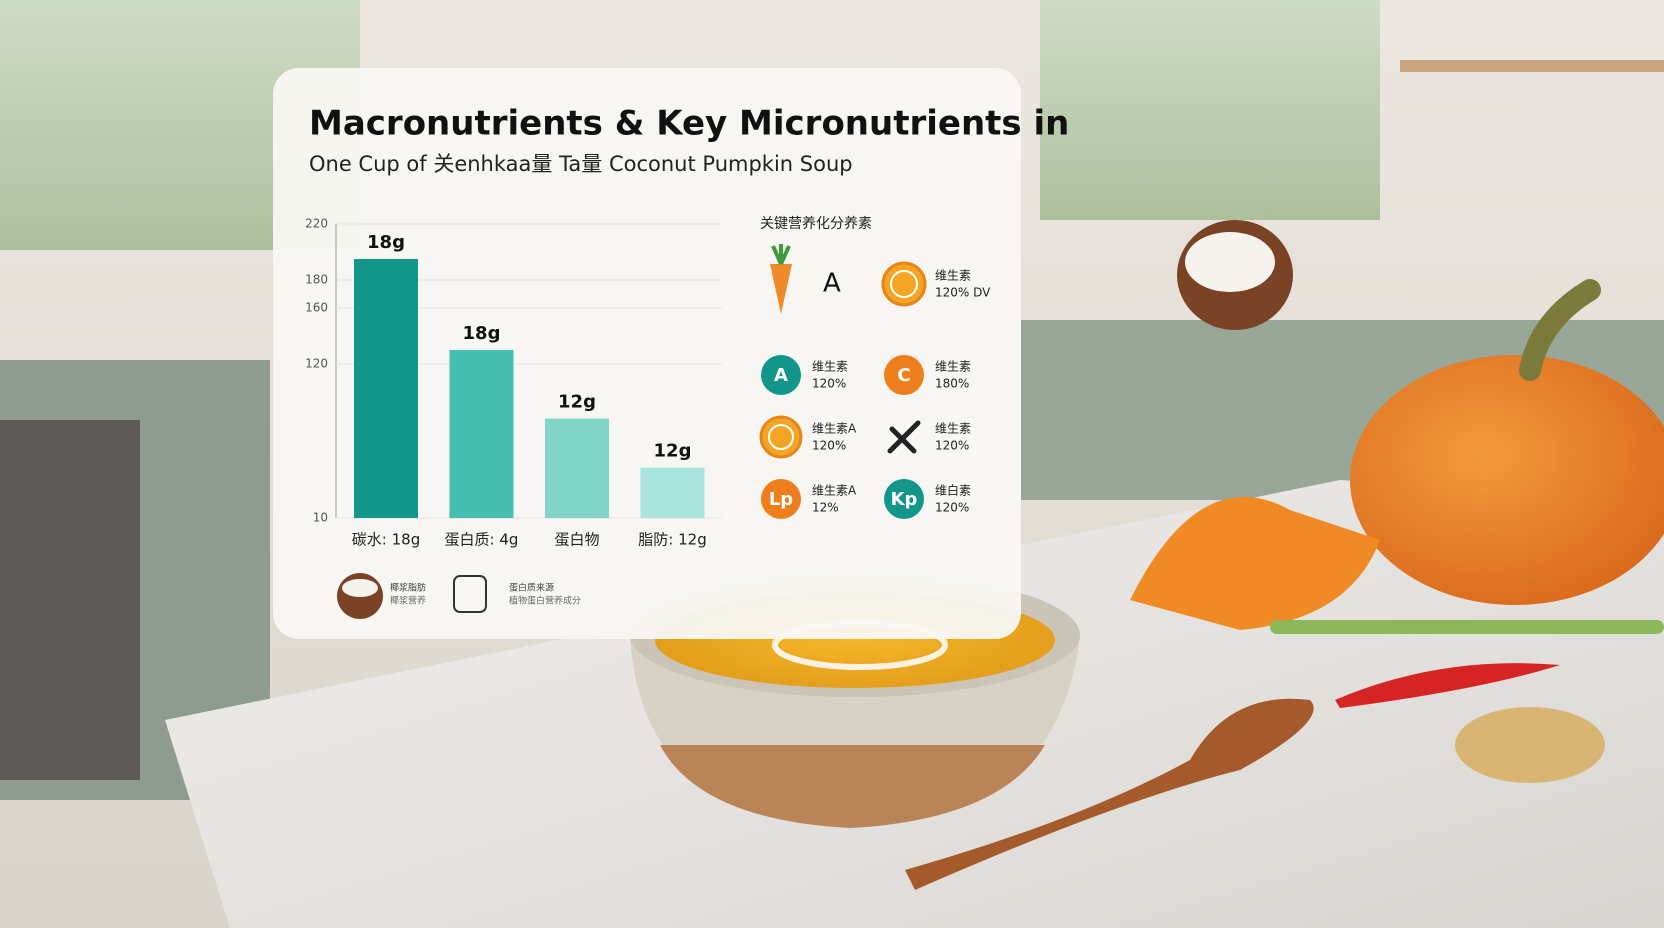 This screenshot has width=1664, height=928. What do you see at coordinates (1507, 480) in the screenshot?
I see `pumpkin` at bounding box center [1507, 480].